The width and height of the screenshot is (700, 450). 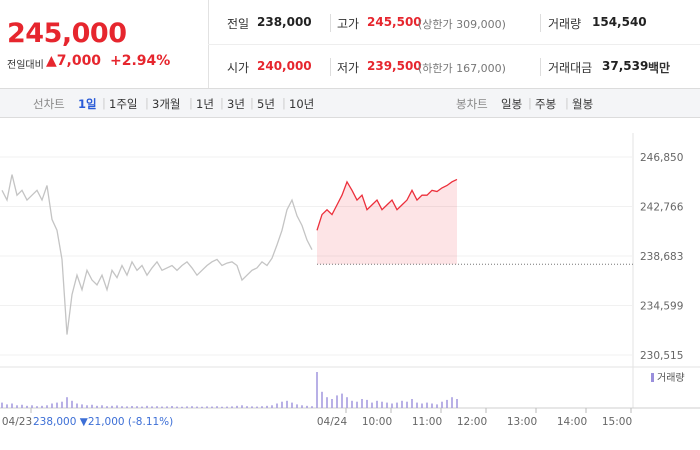 What do you see at coordinates (472, 422) in the screenshot?
I see `x-tick-label: 12:00` at bounding box center [472, 422].